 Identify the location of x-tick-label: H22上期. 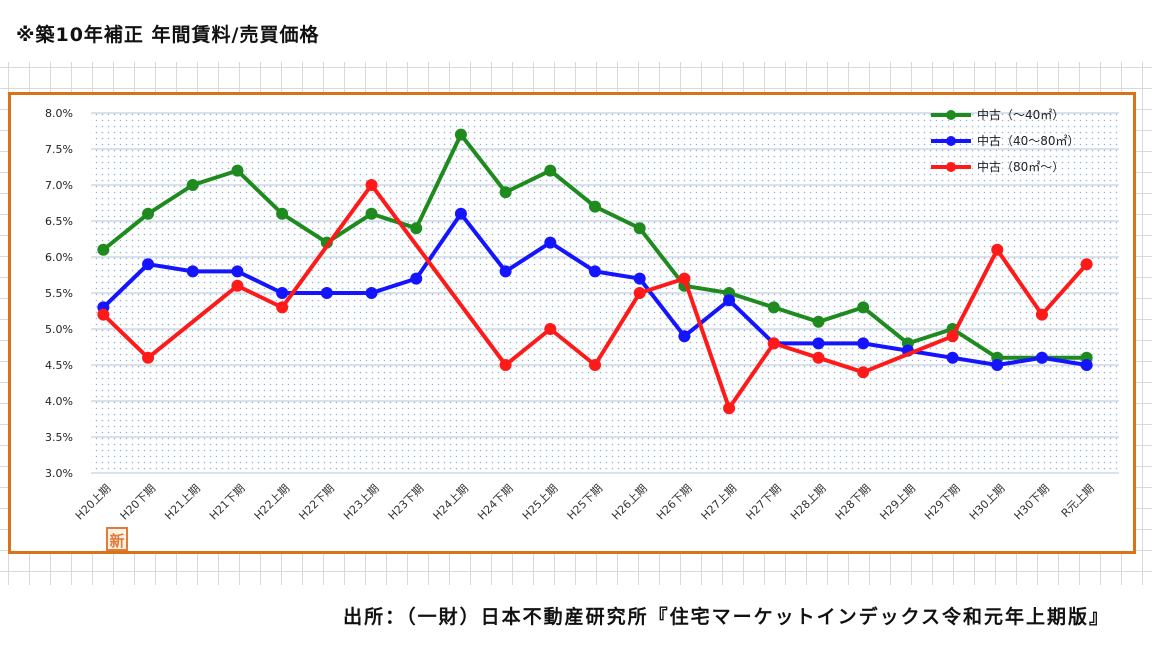
(272, 502).